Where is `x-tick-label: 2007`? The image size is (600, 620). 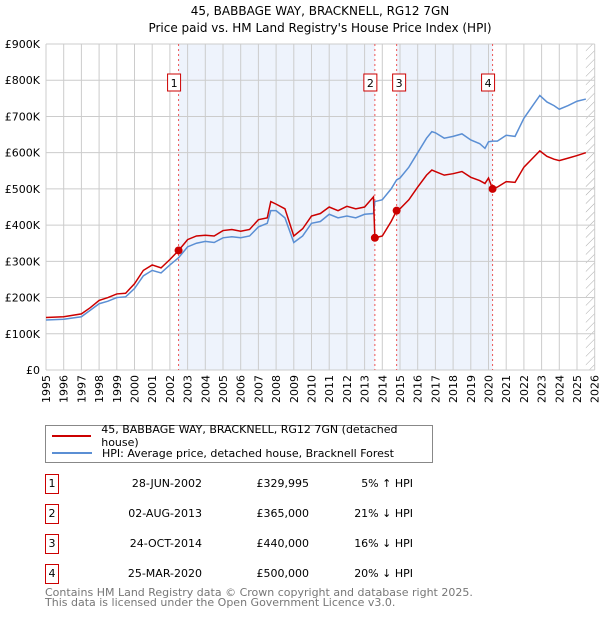 x-tick-label: 2007 is located at coordinates (258, 389).